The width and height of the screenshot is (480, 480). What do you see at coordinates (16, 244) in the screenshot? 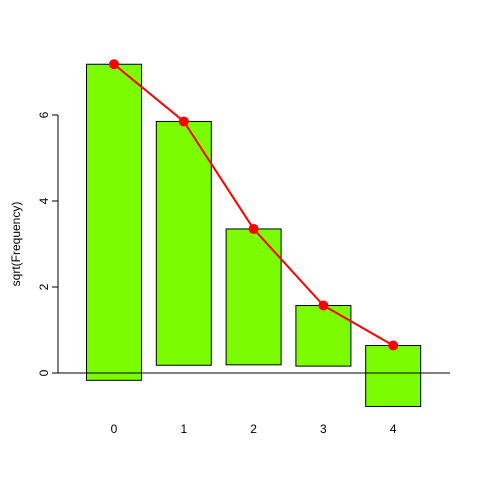
I see `y-axis-title: sqrt(Frequency)` at bounding box center [16, 244].